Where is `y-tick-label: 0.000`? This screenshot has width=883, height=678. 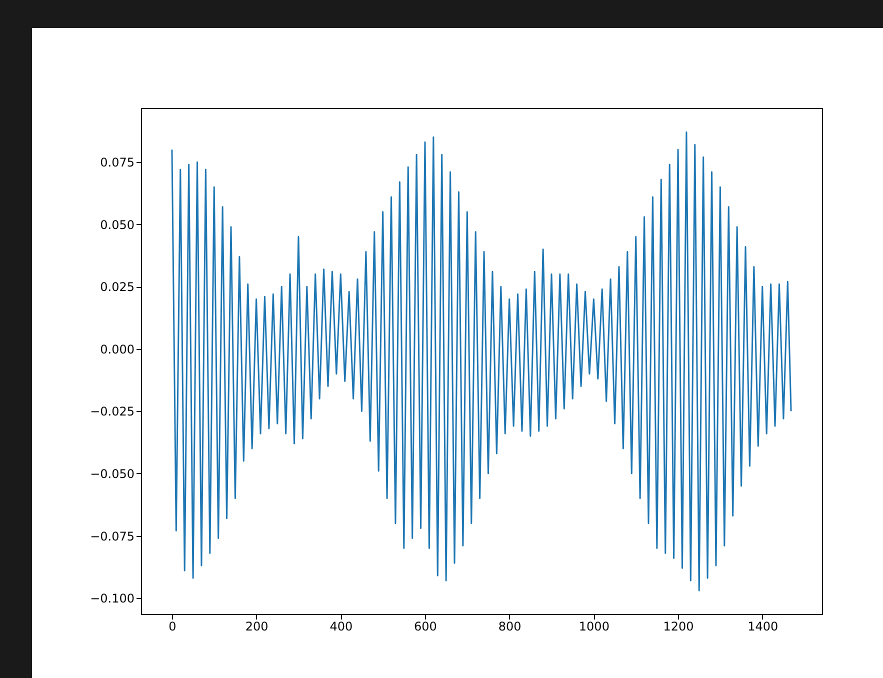 y-tick-label: 0.000 is located at coordinates (117, 349).